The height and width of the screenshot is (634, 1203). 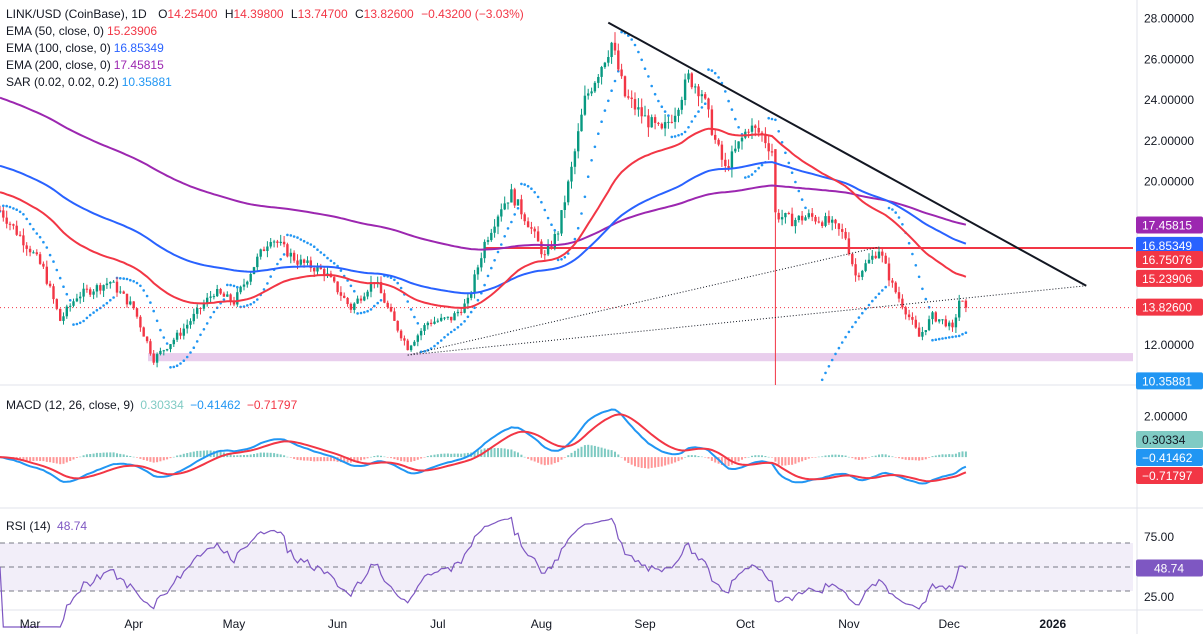 What do you see at coordinates (81, 31) in the screenshot?
I see `indicator-ema50: EMA (50, close, 0) 15.23906` at bounding box center [81, 31].